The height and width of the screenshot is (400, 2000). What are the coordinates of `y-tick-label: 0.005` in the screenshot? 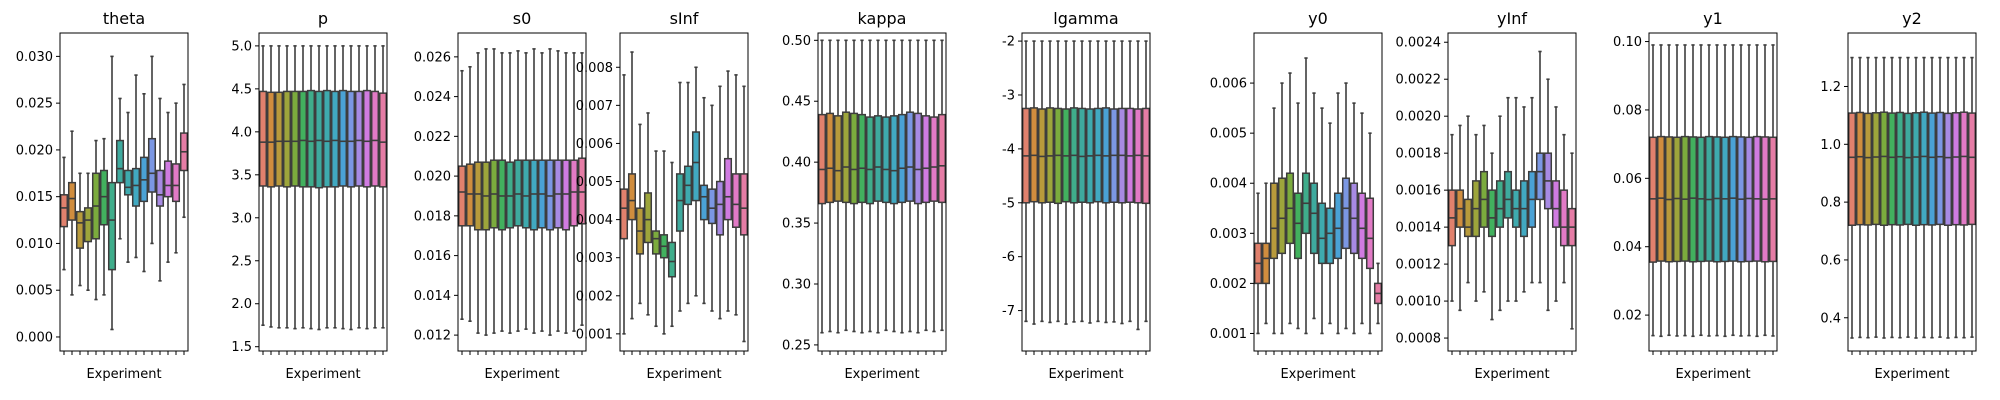 It's located at (594, 182).